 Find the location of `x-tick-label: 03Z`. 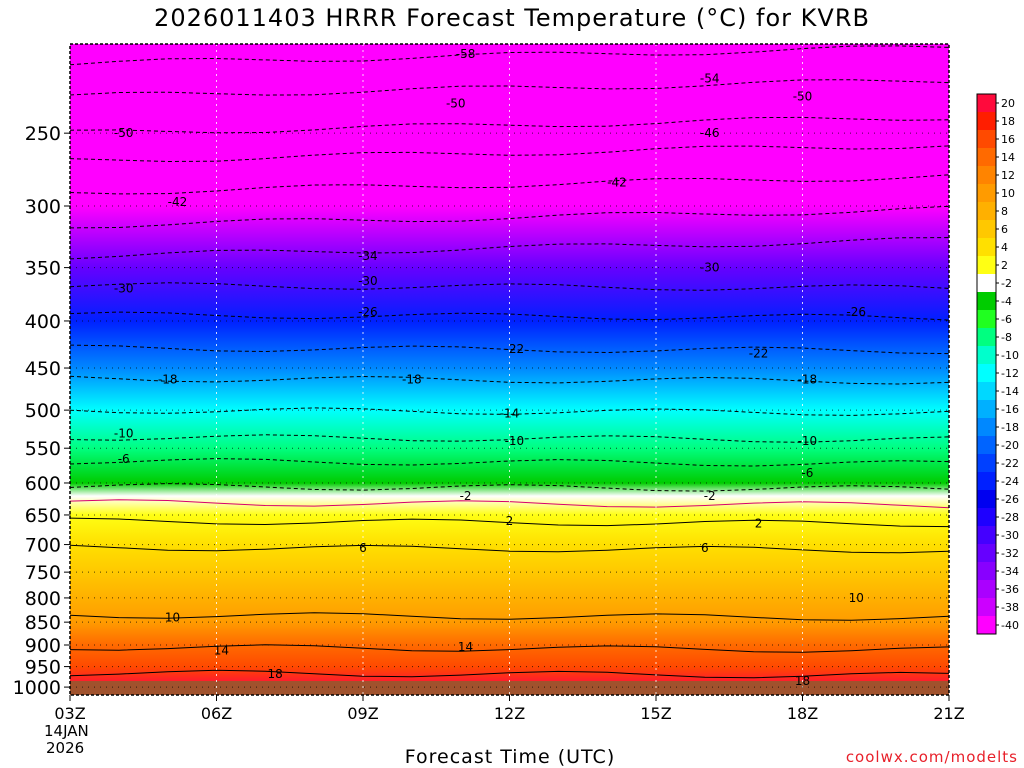

x-tick-label: 03Z is located at coordinates (69, 713).